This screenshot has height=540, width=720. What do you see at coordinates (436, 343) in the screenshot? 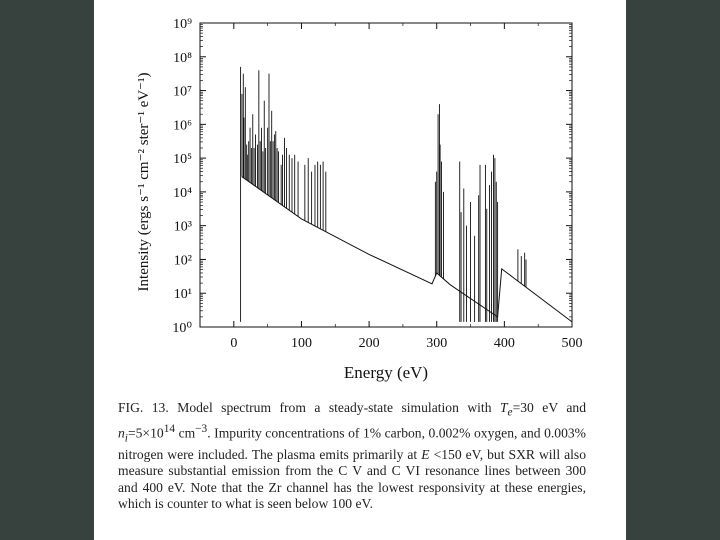
I see `x-tick-label: 300` at bounding box center [436, 343].